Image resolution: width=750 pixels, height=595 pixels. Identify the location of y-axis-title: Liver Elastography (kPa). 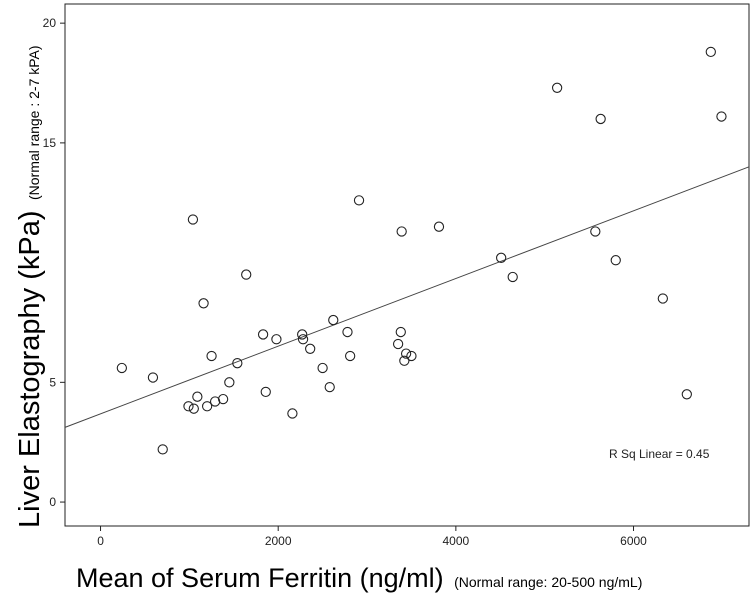
(30, 369).